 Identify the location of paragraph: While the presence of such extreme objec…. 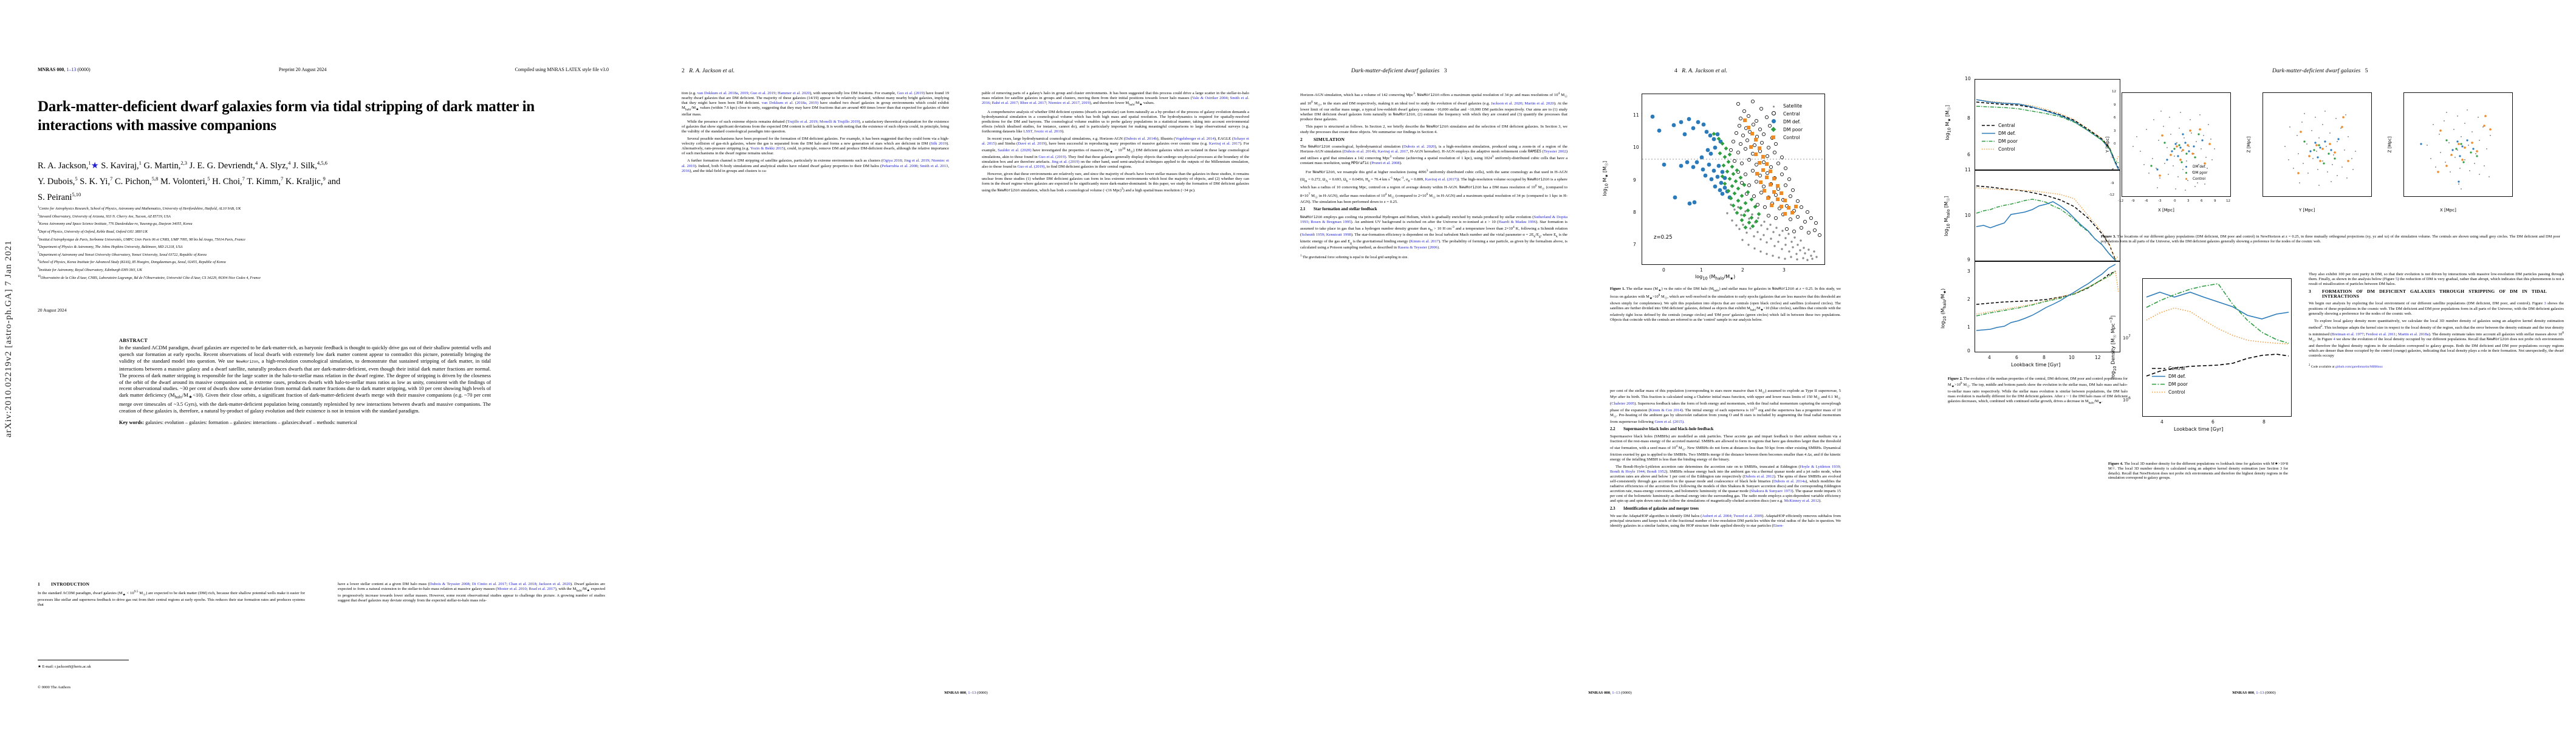
(816, 127).